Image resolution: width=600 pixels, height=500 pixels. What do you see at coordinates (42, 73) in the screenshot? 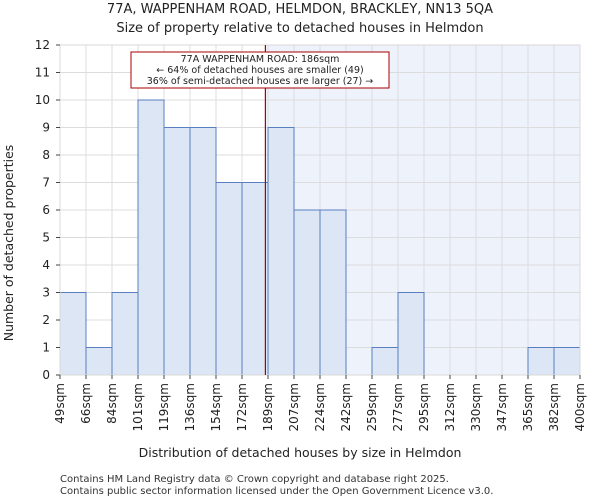
I see `y-tick-label: 11` at bounding box center [42, 73].